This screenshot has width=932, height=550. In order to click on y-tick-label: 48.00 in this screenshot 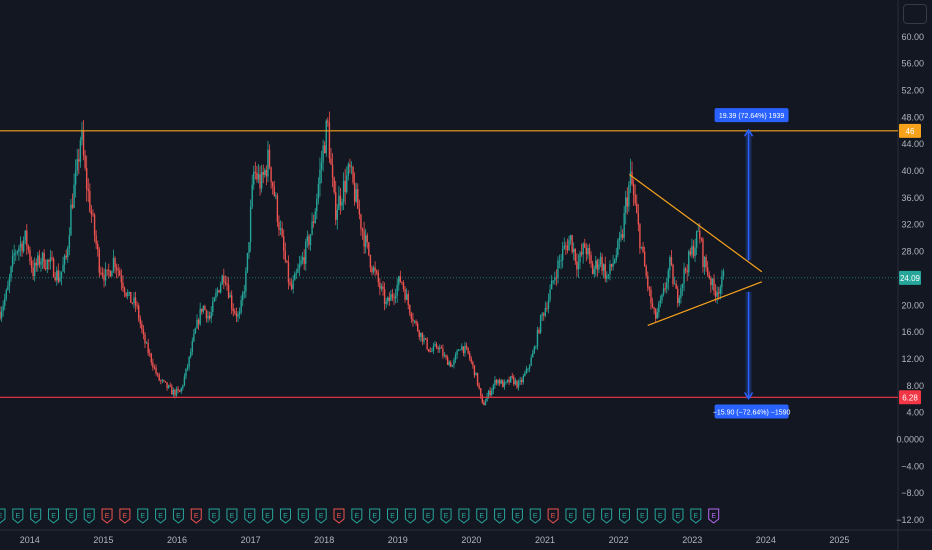, I will do `click(912, 117)`.